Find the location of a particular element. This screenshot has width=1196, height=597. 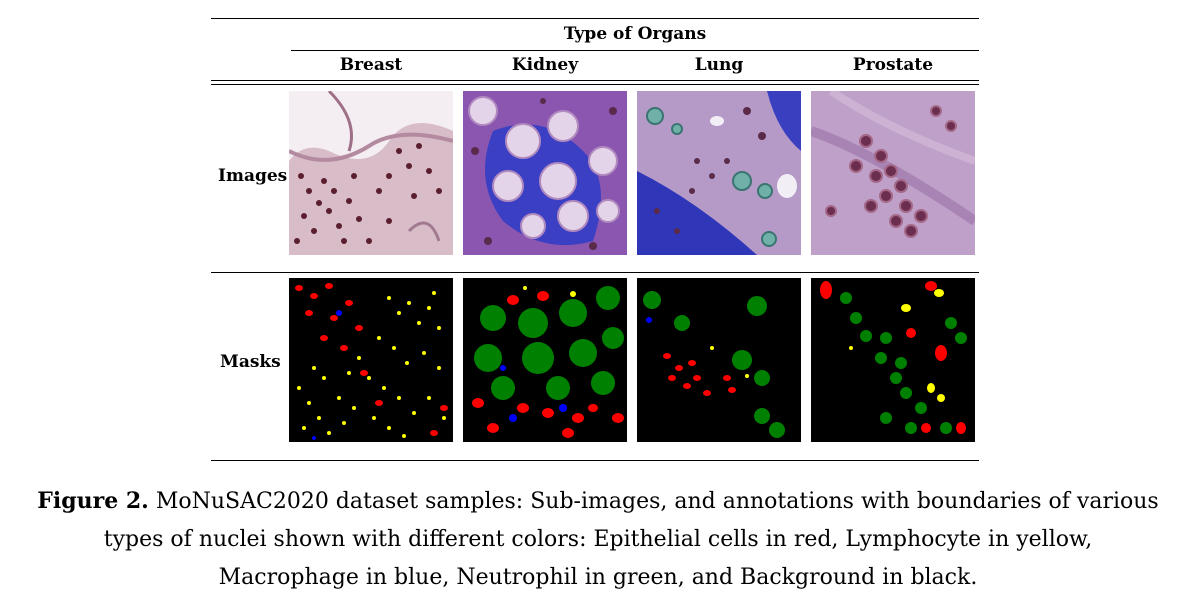

breast-histology-image is located at coordinates (371, 173).